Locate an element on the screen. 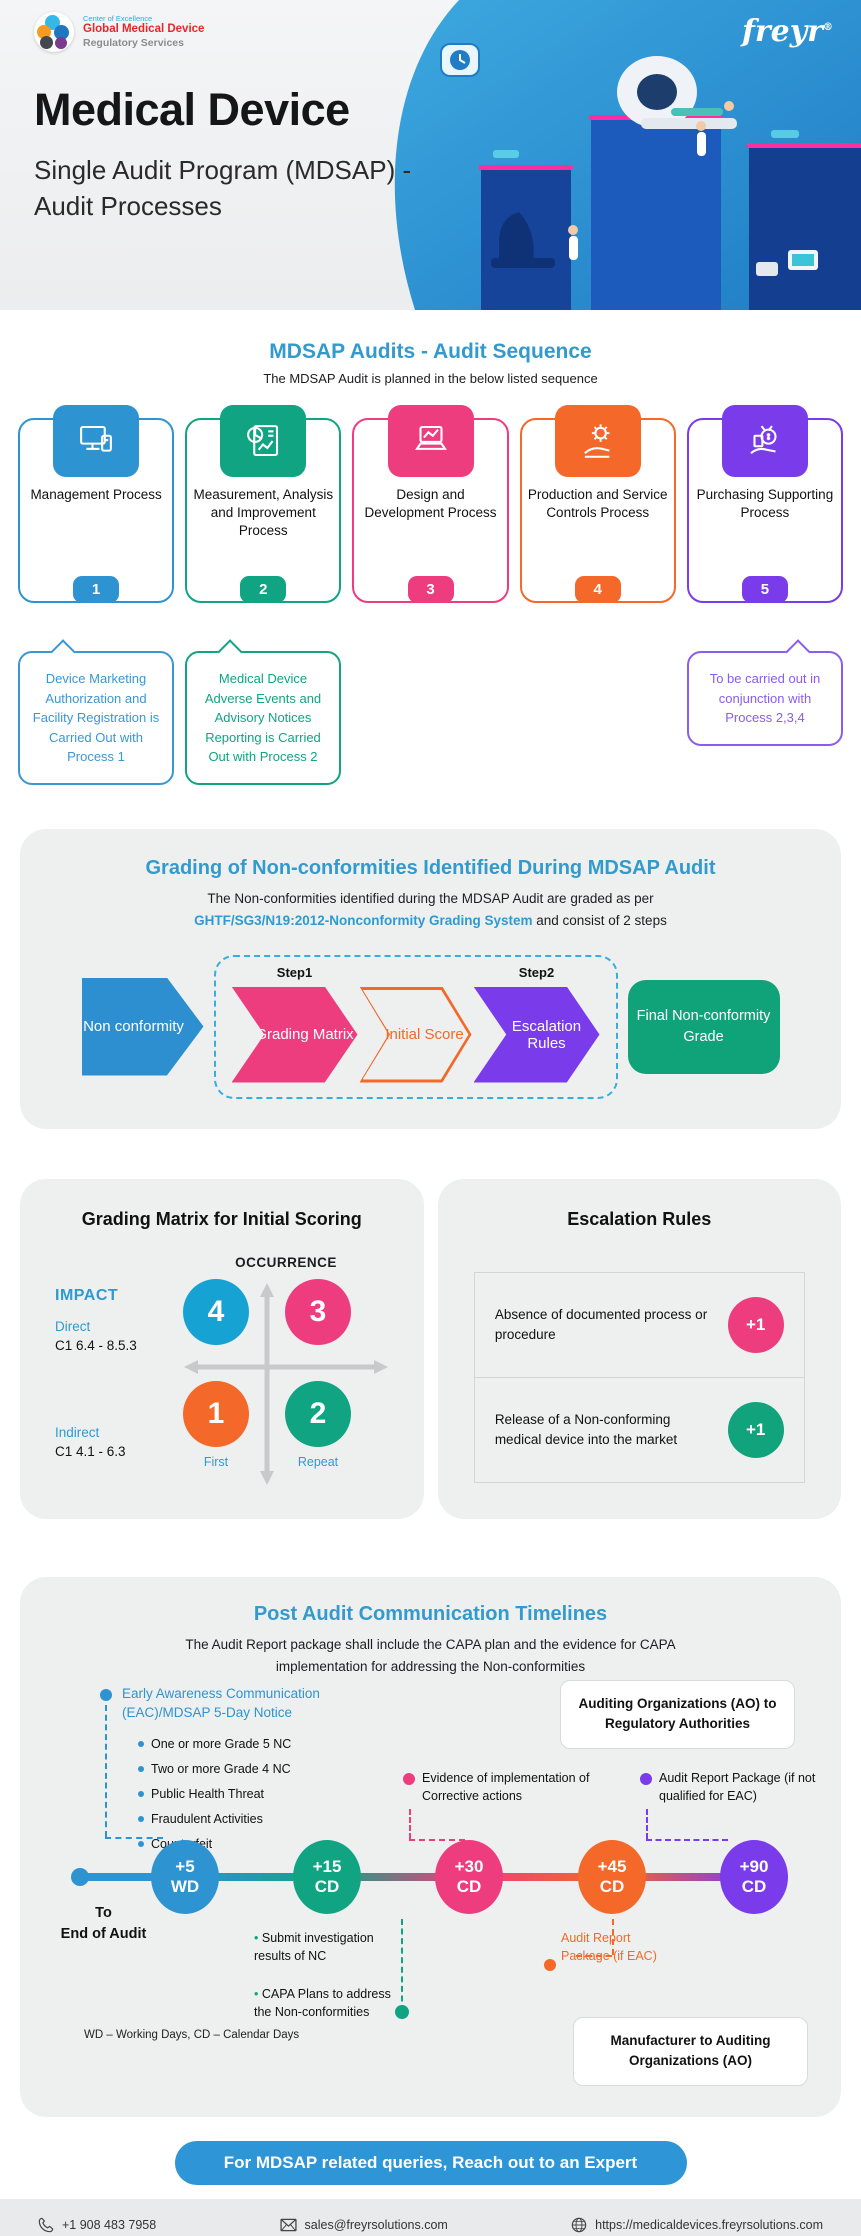  phone-icon is located at coordinates (46, 2224).